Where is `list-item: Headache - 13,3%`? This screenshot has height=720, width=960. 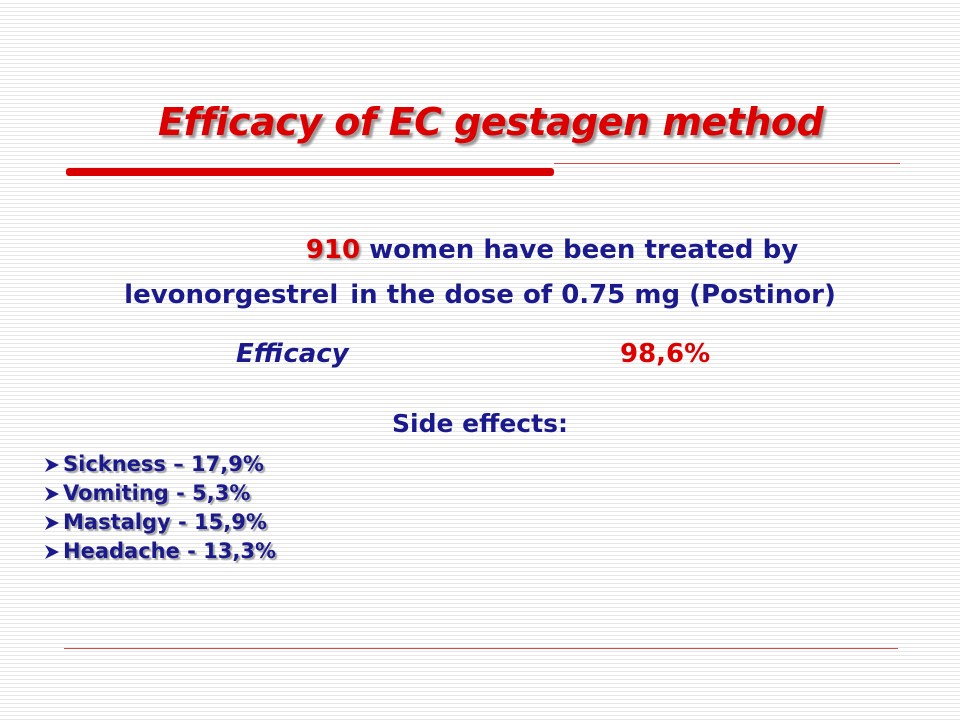 list-item: Headache - 13,3% is located at coordinates (160, 551).